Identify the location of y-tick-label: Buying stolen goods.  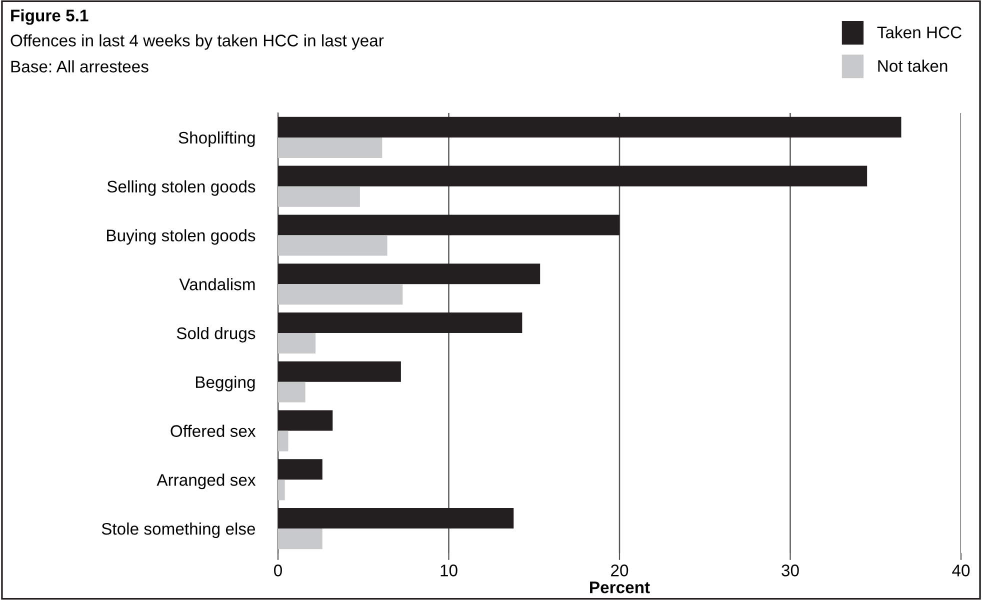
(181, 237).